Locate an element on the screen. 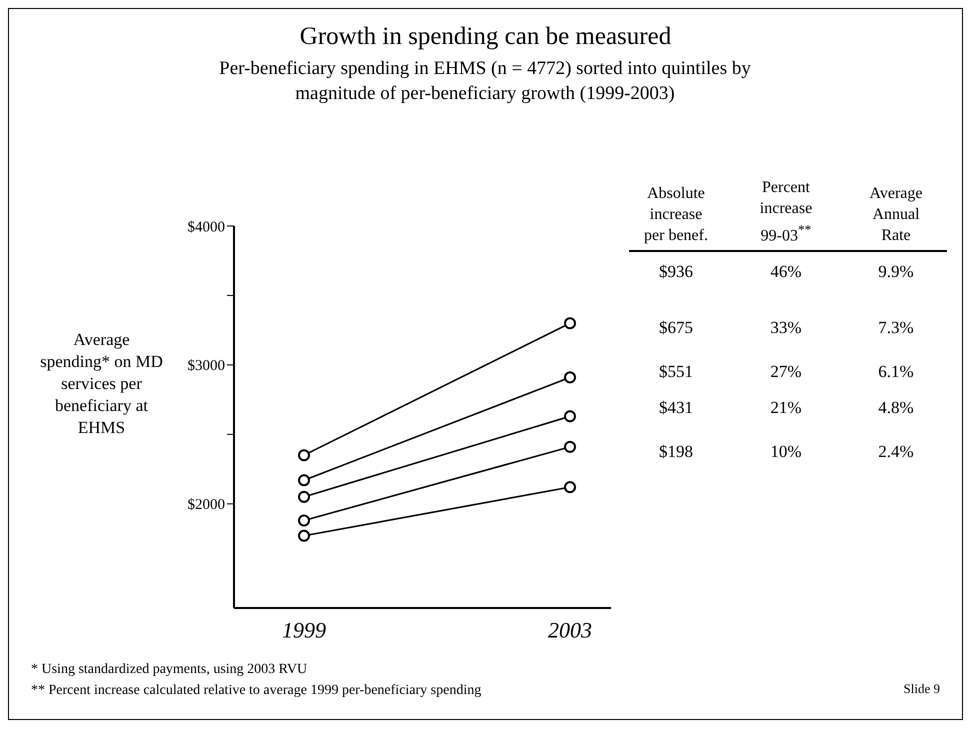  text: 27% is located at coordinates (786, 372).